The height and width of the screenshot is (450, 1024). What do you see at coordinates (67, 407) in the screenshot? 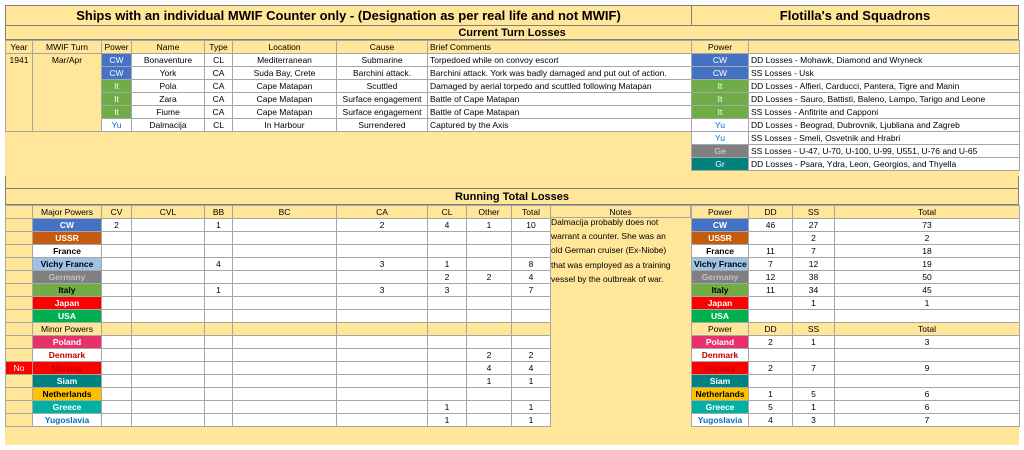
I see `power-name: Greece` at bounding box center [67, 407].